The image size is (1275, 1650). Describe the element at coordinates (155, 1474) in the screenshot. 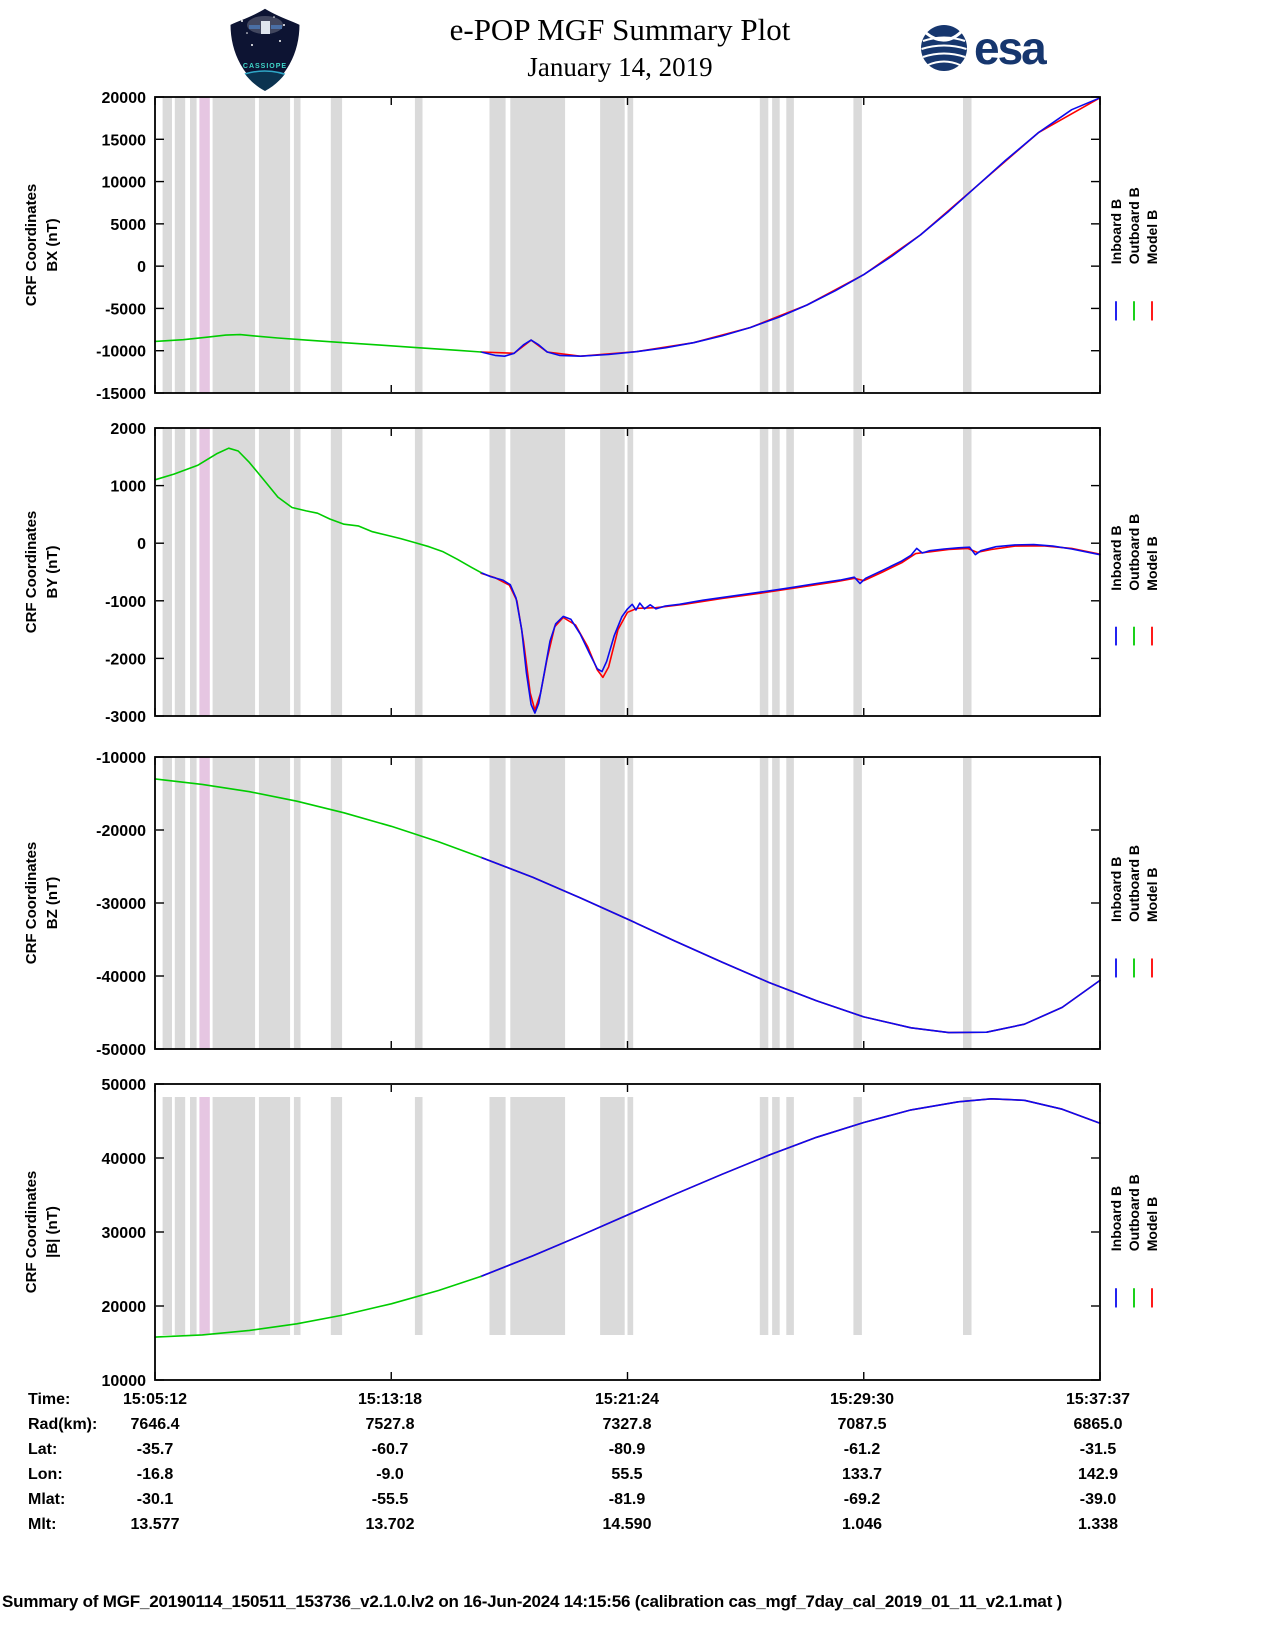

I see `table-cell: -16.8` at that location.